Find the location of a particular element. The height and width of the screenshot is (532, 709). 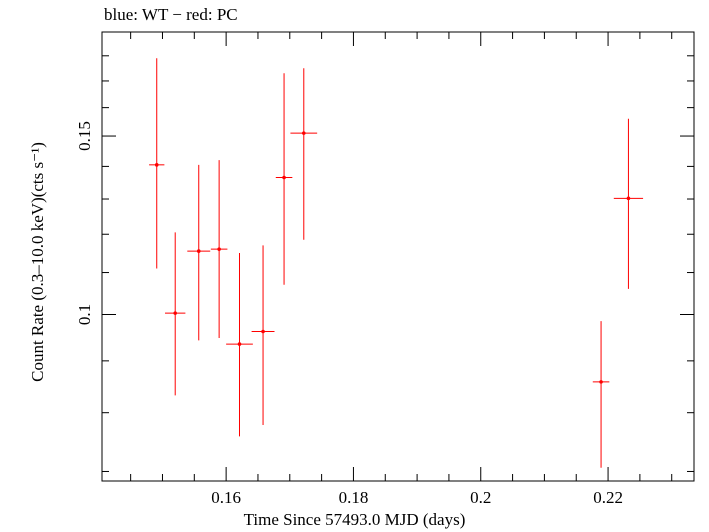

x-tick-label: 0.18 is located at coordinates (354, 497).